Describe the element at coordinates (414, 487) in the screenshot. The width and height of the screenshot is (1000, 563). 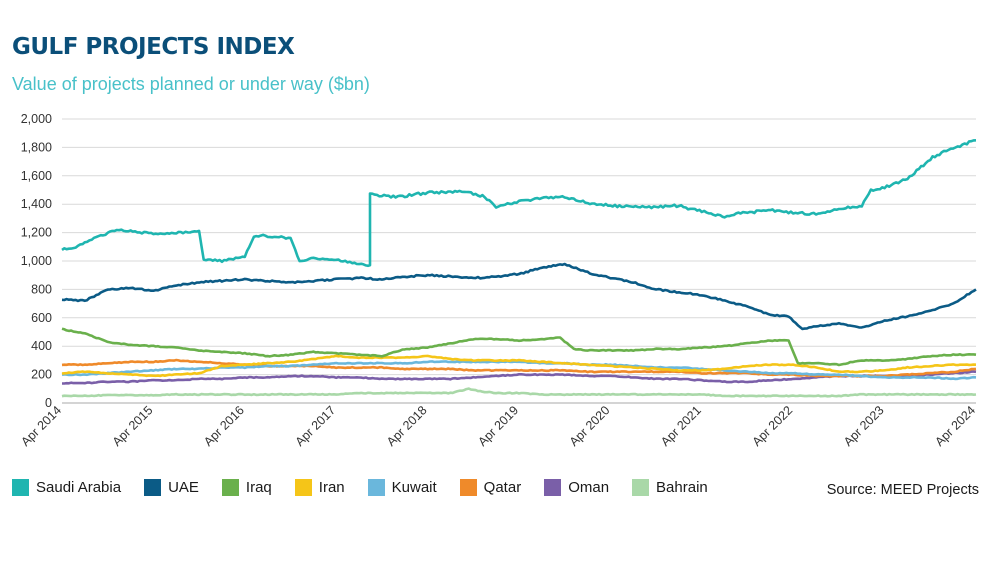
I see `legend-label: Kuwait` at that location.